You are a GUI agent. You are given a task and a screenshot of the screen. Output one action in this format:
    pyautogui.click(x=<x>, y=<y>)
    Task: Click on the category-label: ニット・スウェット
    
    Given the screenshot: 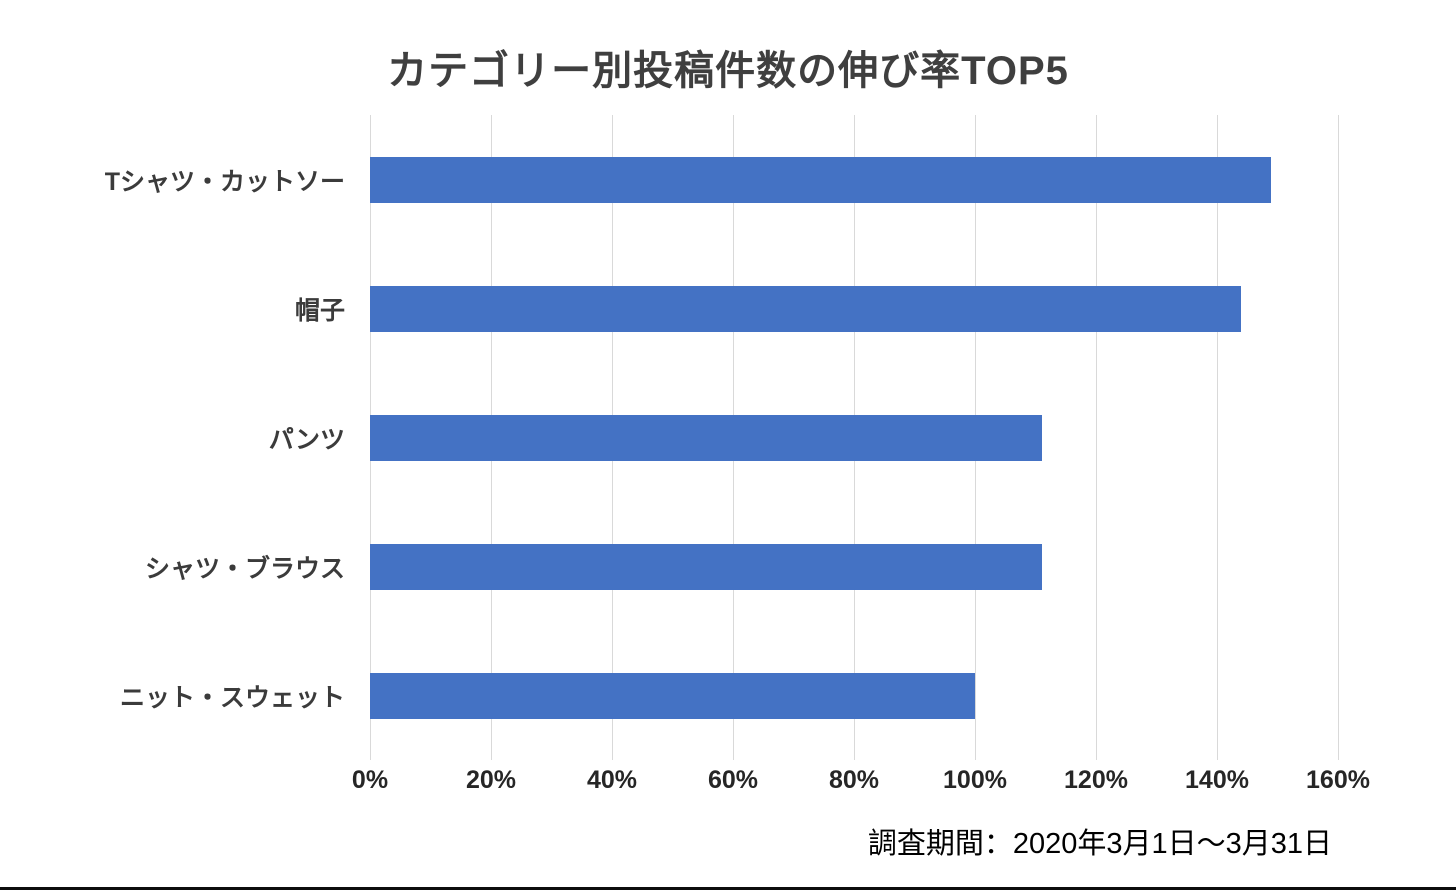 What is the action you would take?
    pyautogui.click(x=232, y=697)
    